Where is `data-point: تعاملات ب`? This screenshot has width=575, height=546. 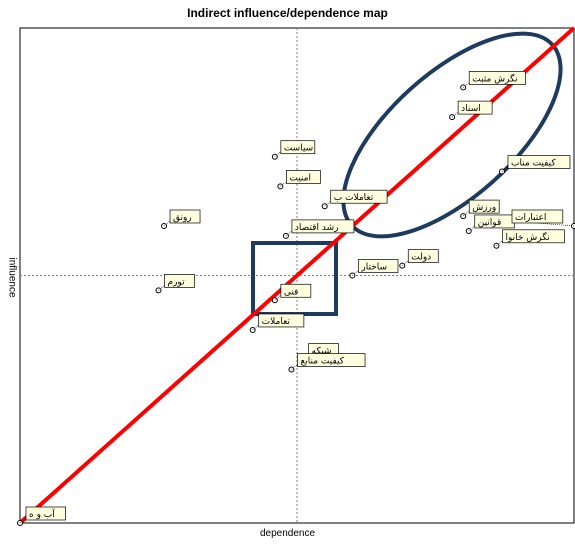 data-point: تعاملات ب is located at coordinates (354, 199).